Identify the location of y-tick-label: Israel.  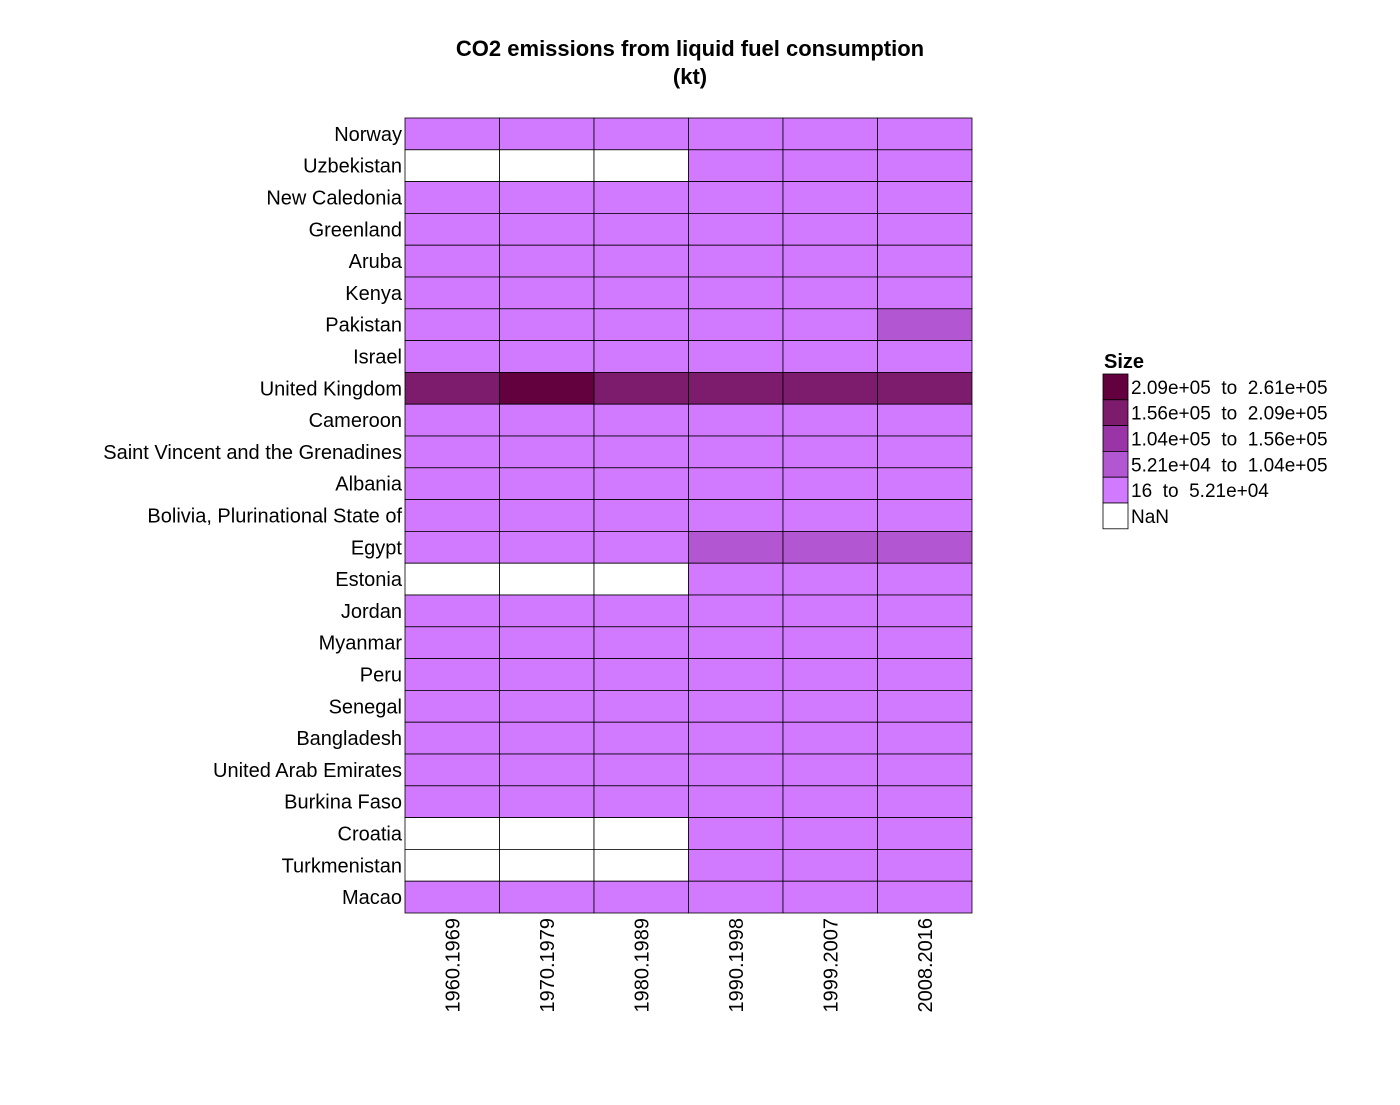
(377, 358).